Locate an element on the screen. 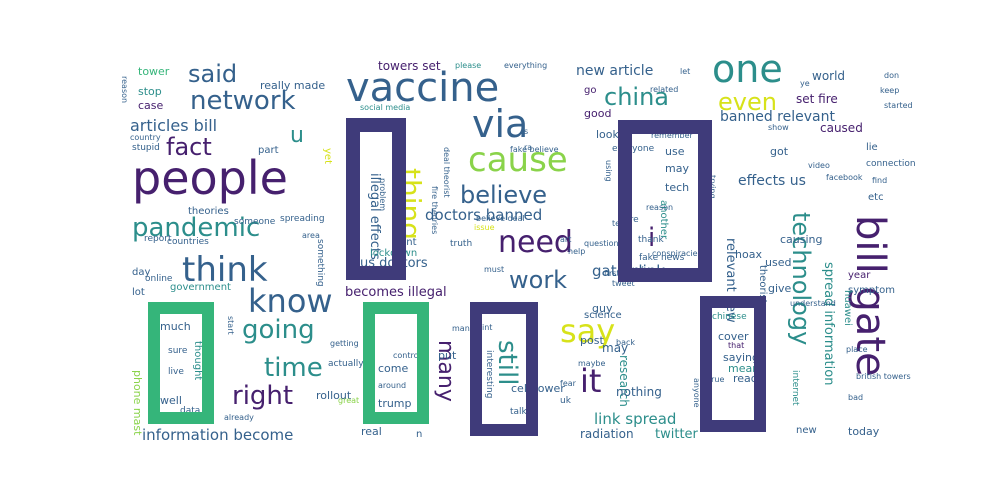 Image resolution: width=1000 pixels, height=500 pixels. cloud-word: issue is located at coordinates (484, 227).